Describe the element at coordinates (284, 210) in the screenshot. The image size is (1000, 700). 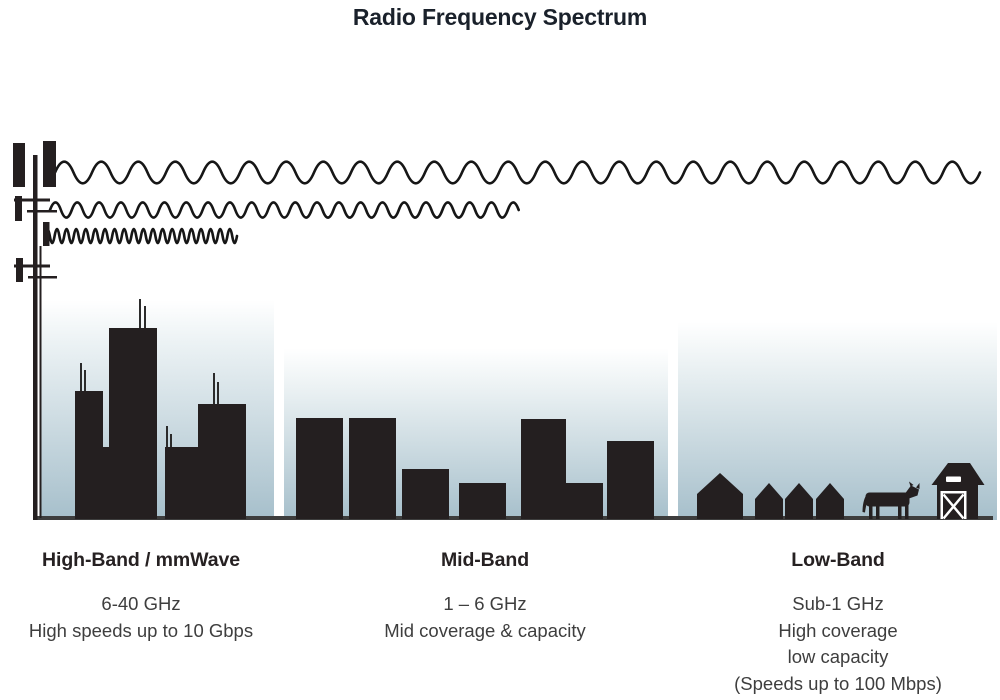
I see `mid-band-wave` at that location.